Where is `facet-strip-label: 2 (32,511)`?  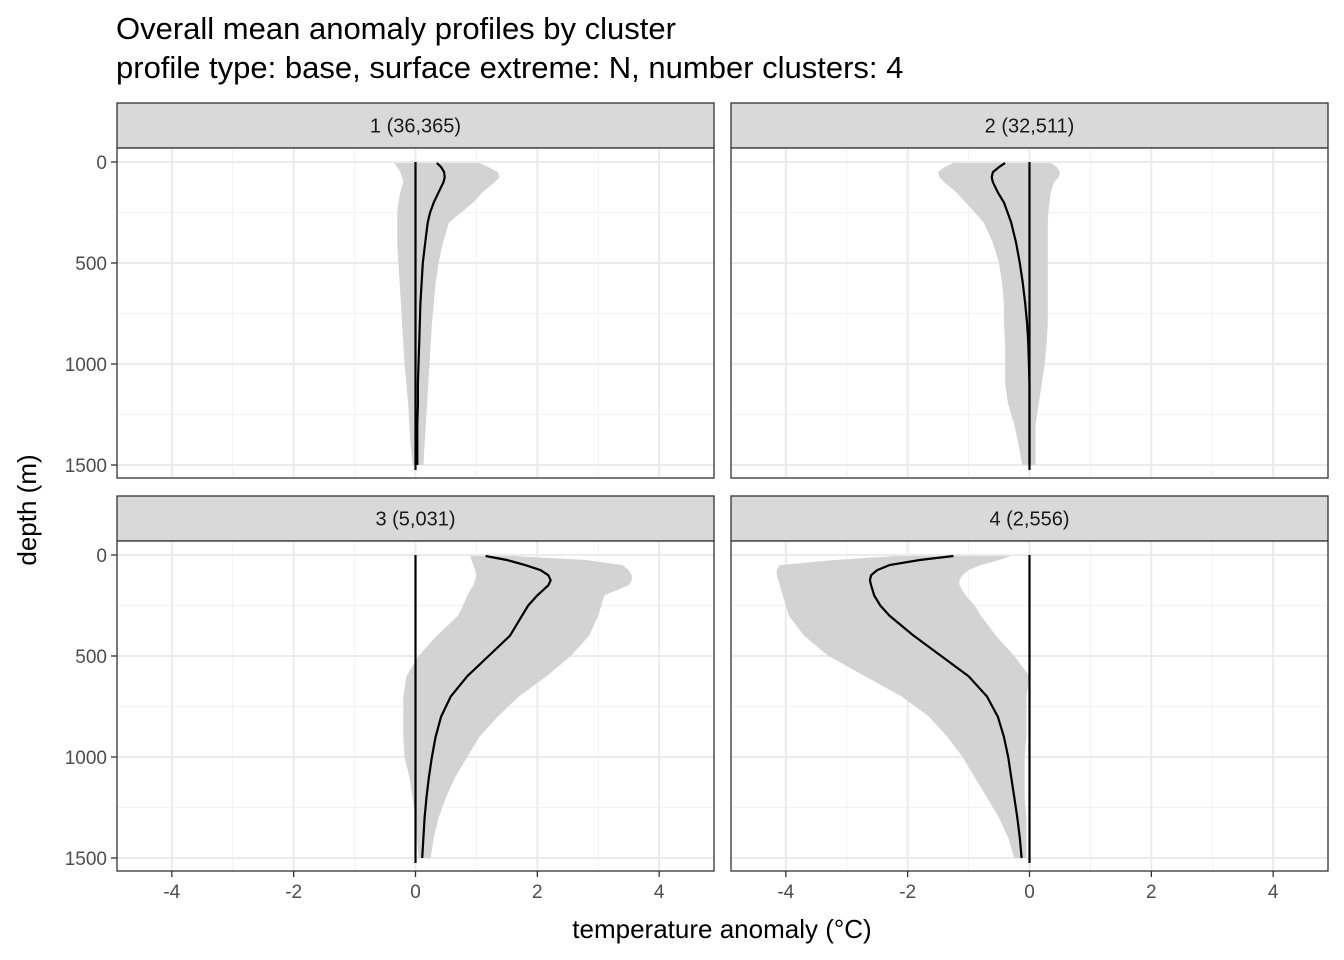
facet-strip-label: 2 (32,511) is located at coordinates (1030, 127).